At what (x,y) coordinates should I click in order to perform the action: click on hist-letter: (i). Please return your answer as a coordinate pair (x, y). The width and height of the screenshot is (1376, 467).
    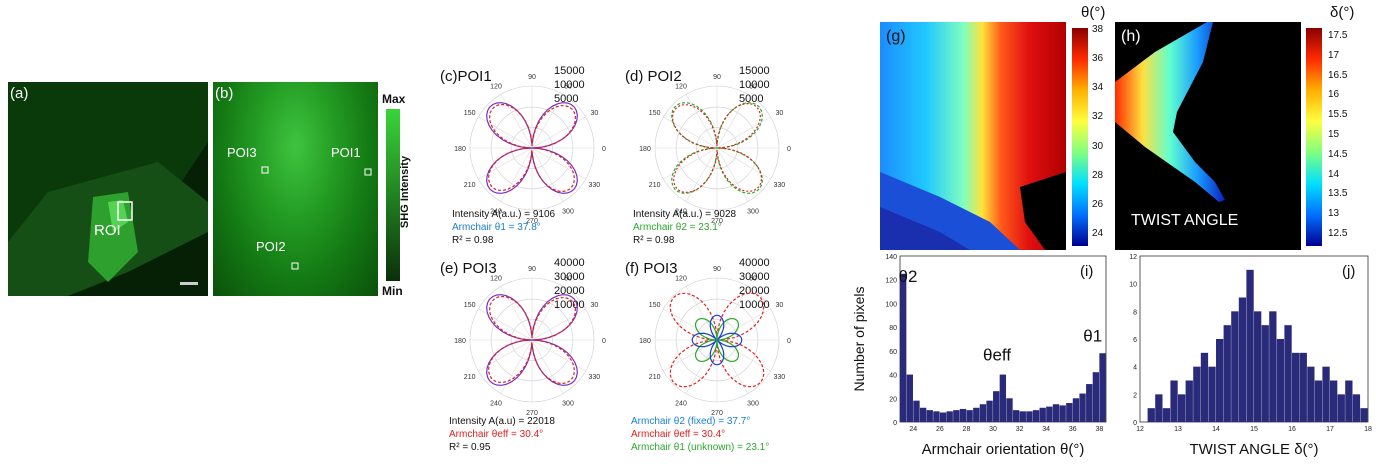
    Looking at the image, I should click on (1086, 271).